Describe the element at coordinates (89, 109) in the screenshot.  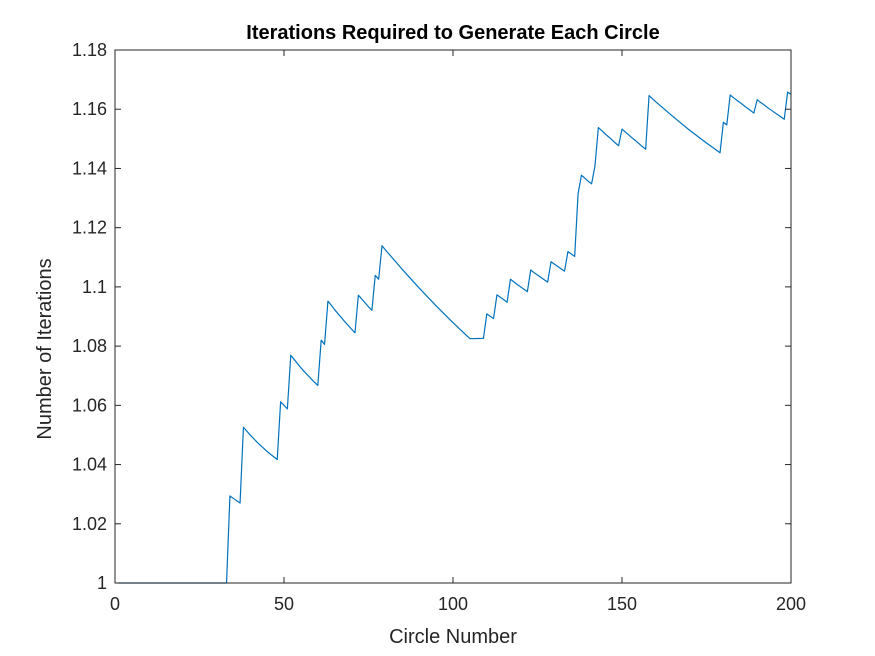
I see `y-tick-label: 1.16` at that location.